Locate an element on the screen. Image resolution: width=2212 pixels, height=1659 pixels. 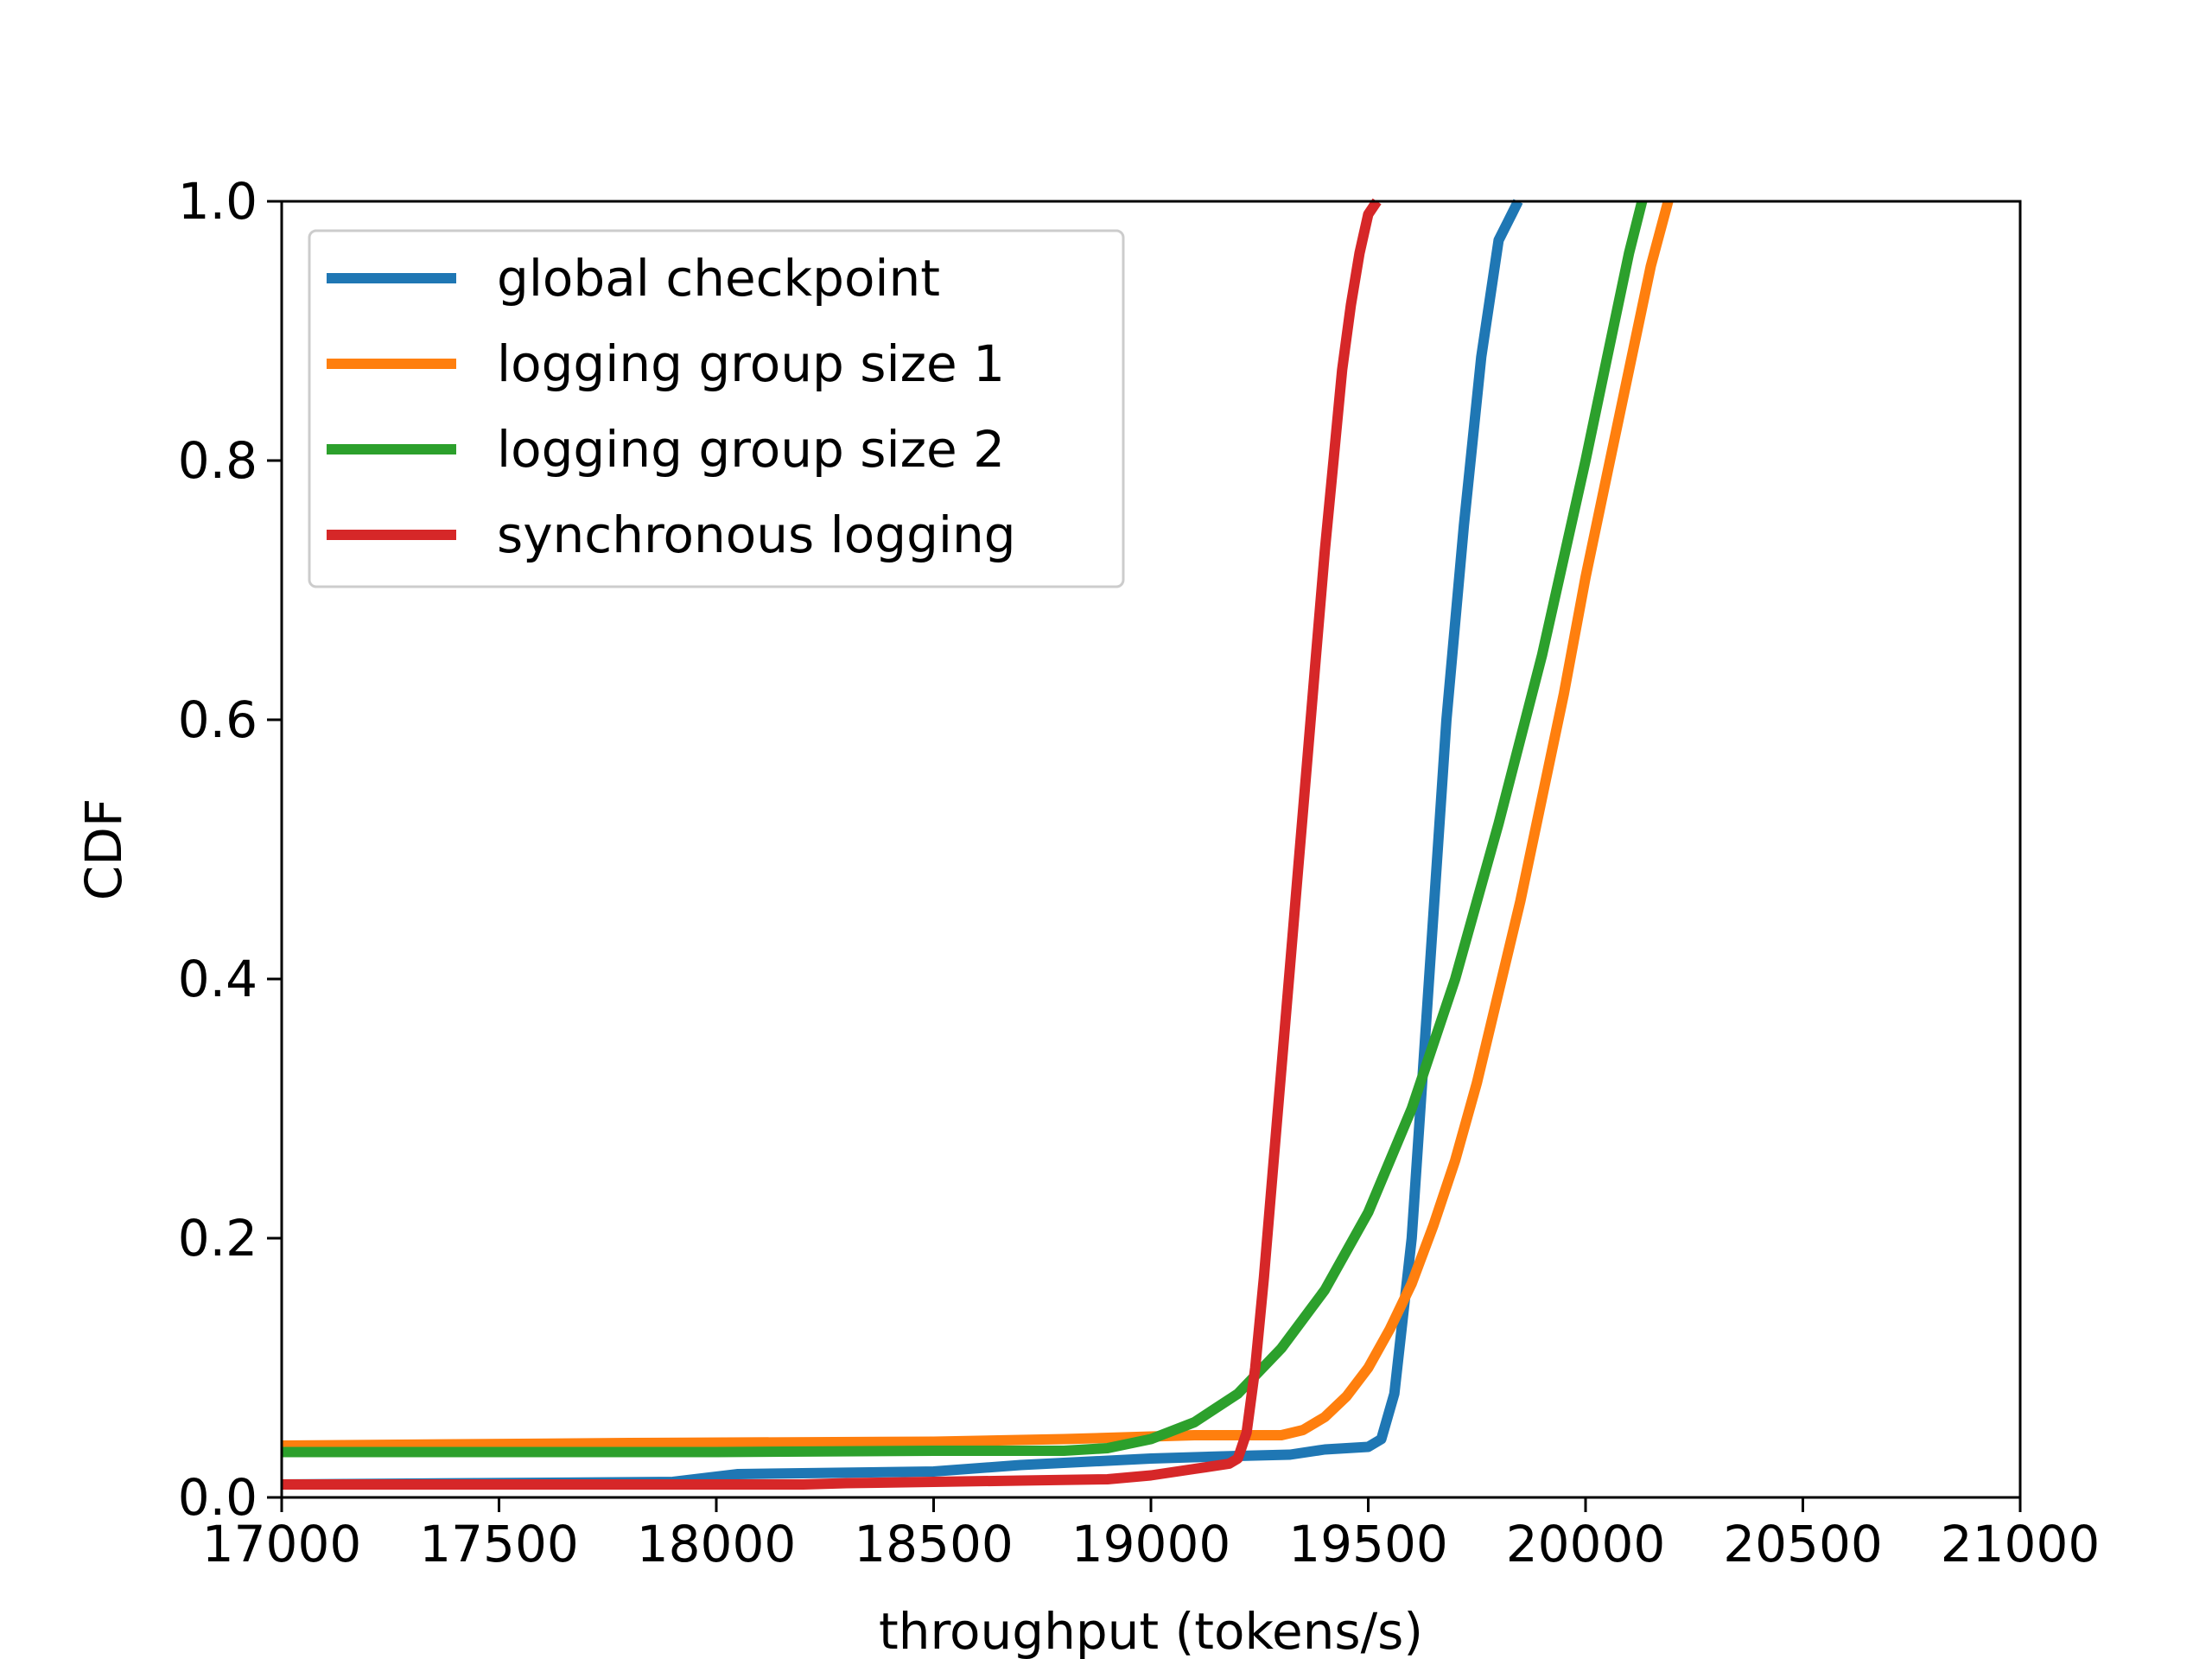
legend-frame is located at coordinates (716, 408).